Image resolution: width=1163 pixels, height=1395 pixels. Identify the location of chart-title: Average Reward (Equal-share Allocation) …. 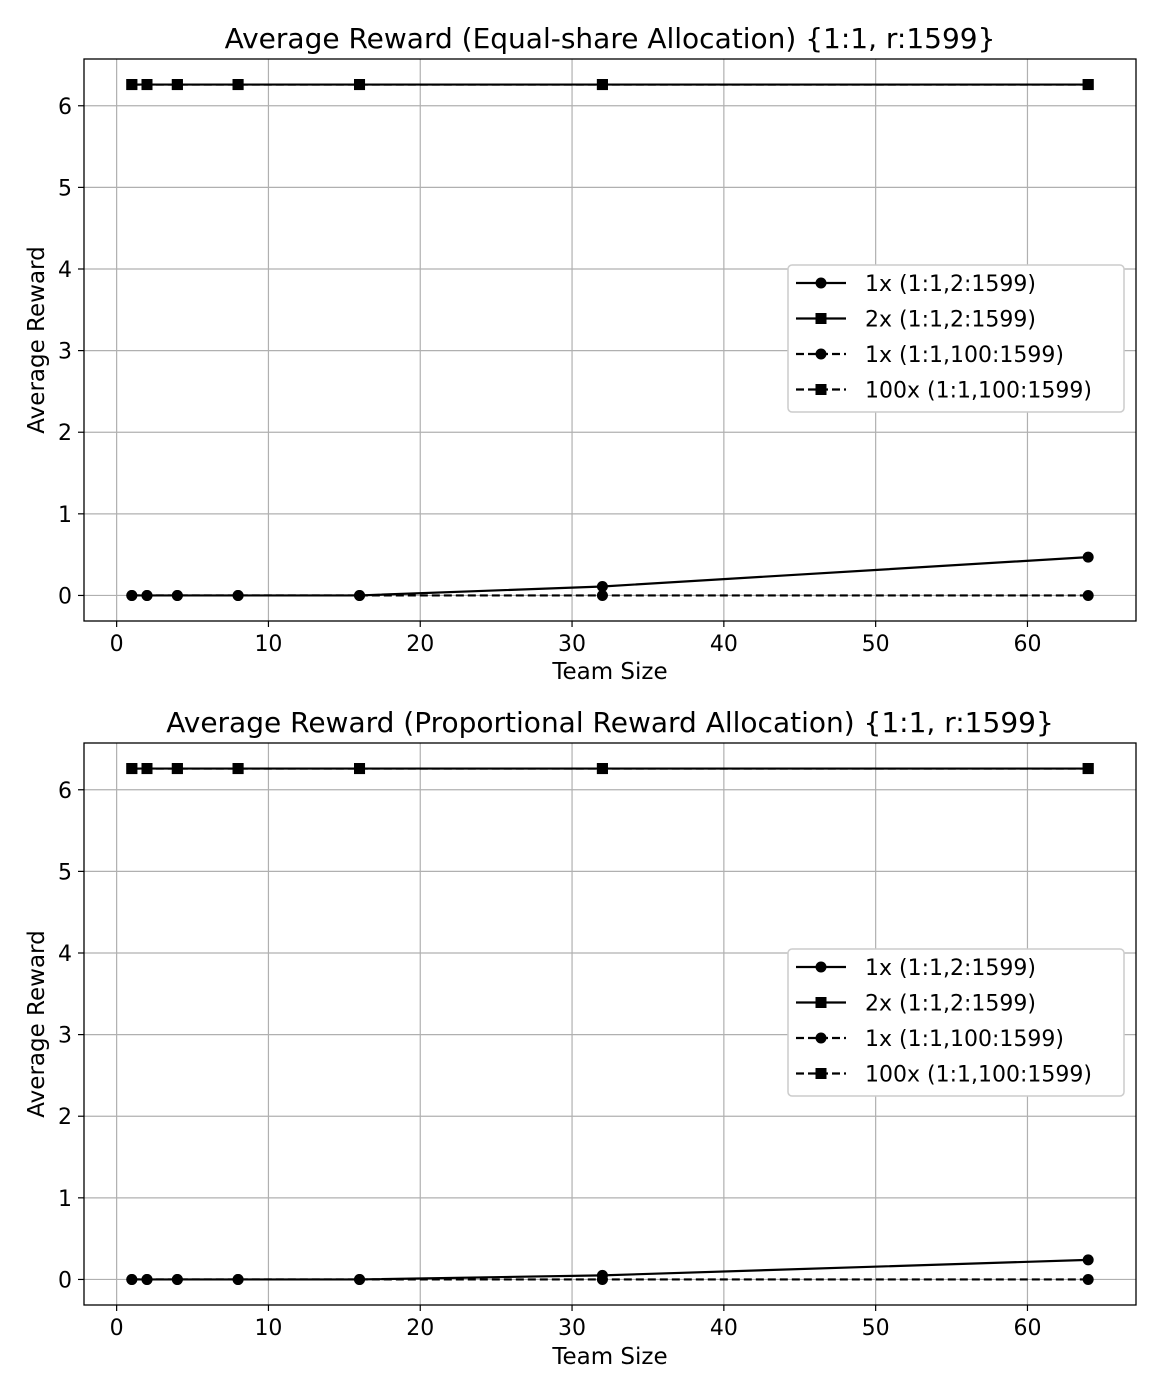
(610, 38).